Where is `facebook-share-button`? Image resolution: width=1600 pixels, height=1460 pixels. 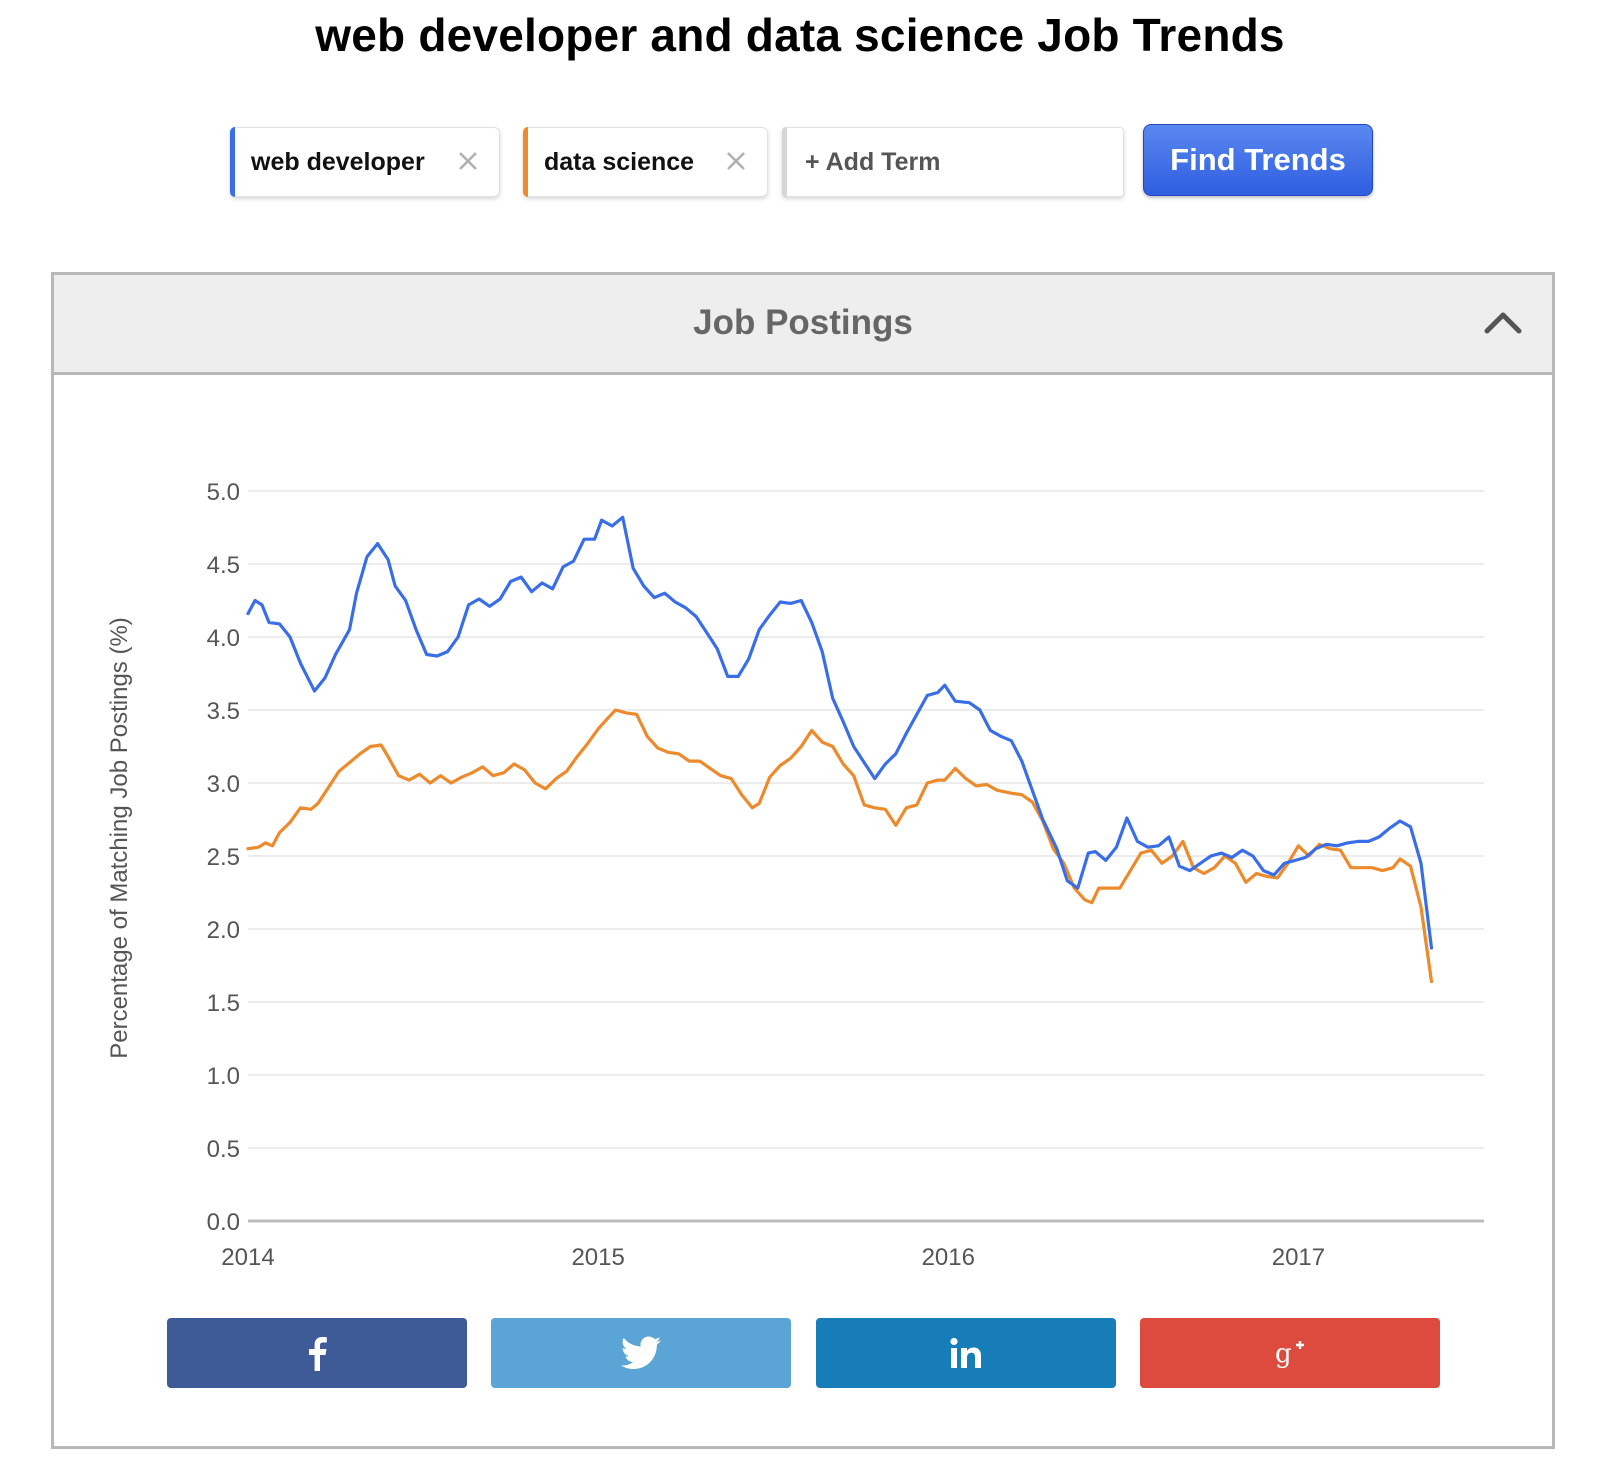 facebook-share-button is located at coordinates (317, 1353).